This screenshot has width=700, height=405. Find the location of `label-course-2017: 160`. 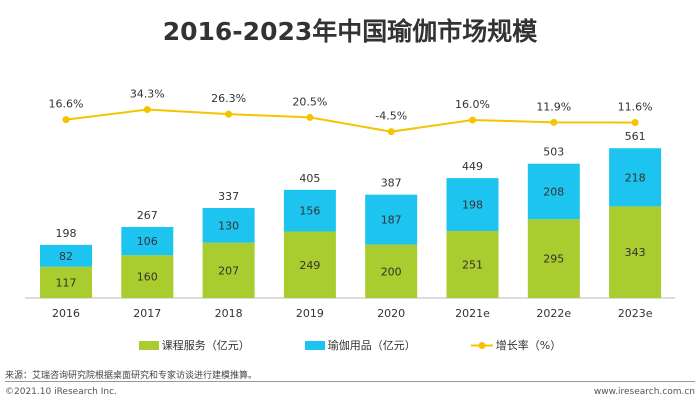

label-course-2017: 160 is located at coordinates (147, 277).